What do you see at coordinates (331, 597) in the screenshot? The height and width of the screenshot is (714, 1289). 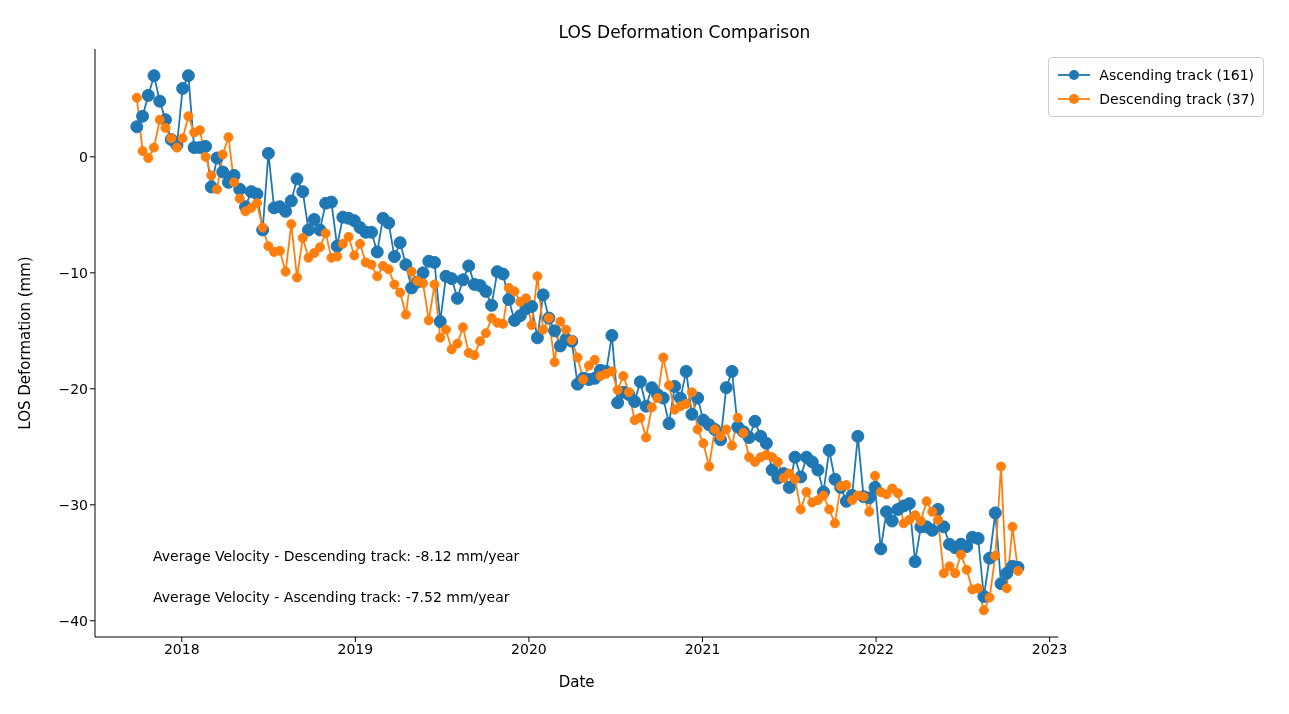 I see `annotation: Average Velocity - Ascending track: -7.52 mm/year` at bounding box center [331, 597].